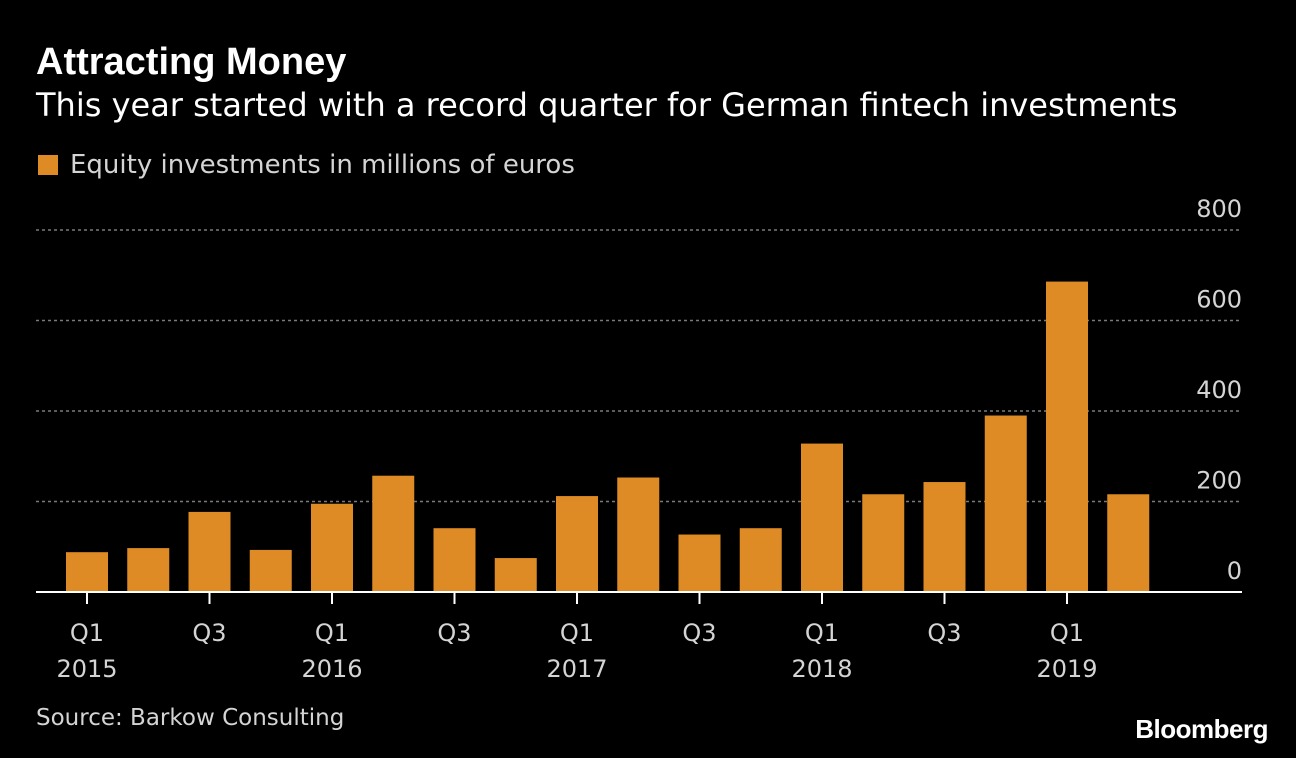  I want to click on x-tick-year-label: 2018, so click(821, 669).